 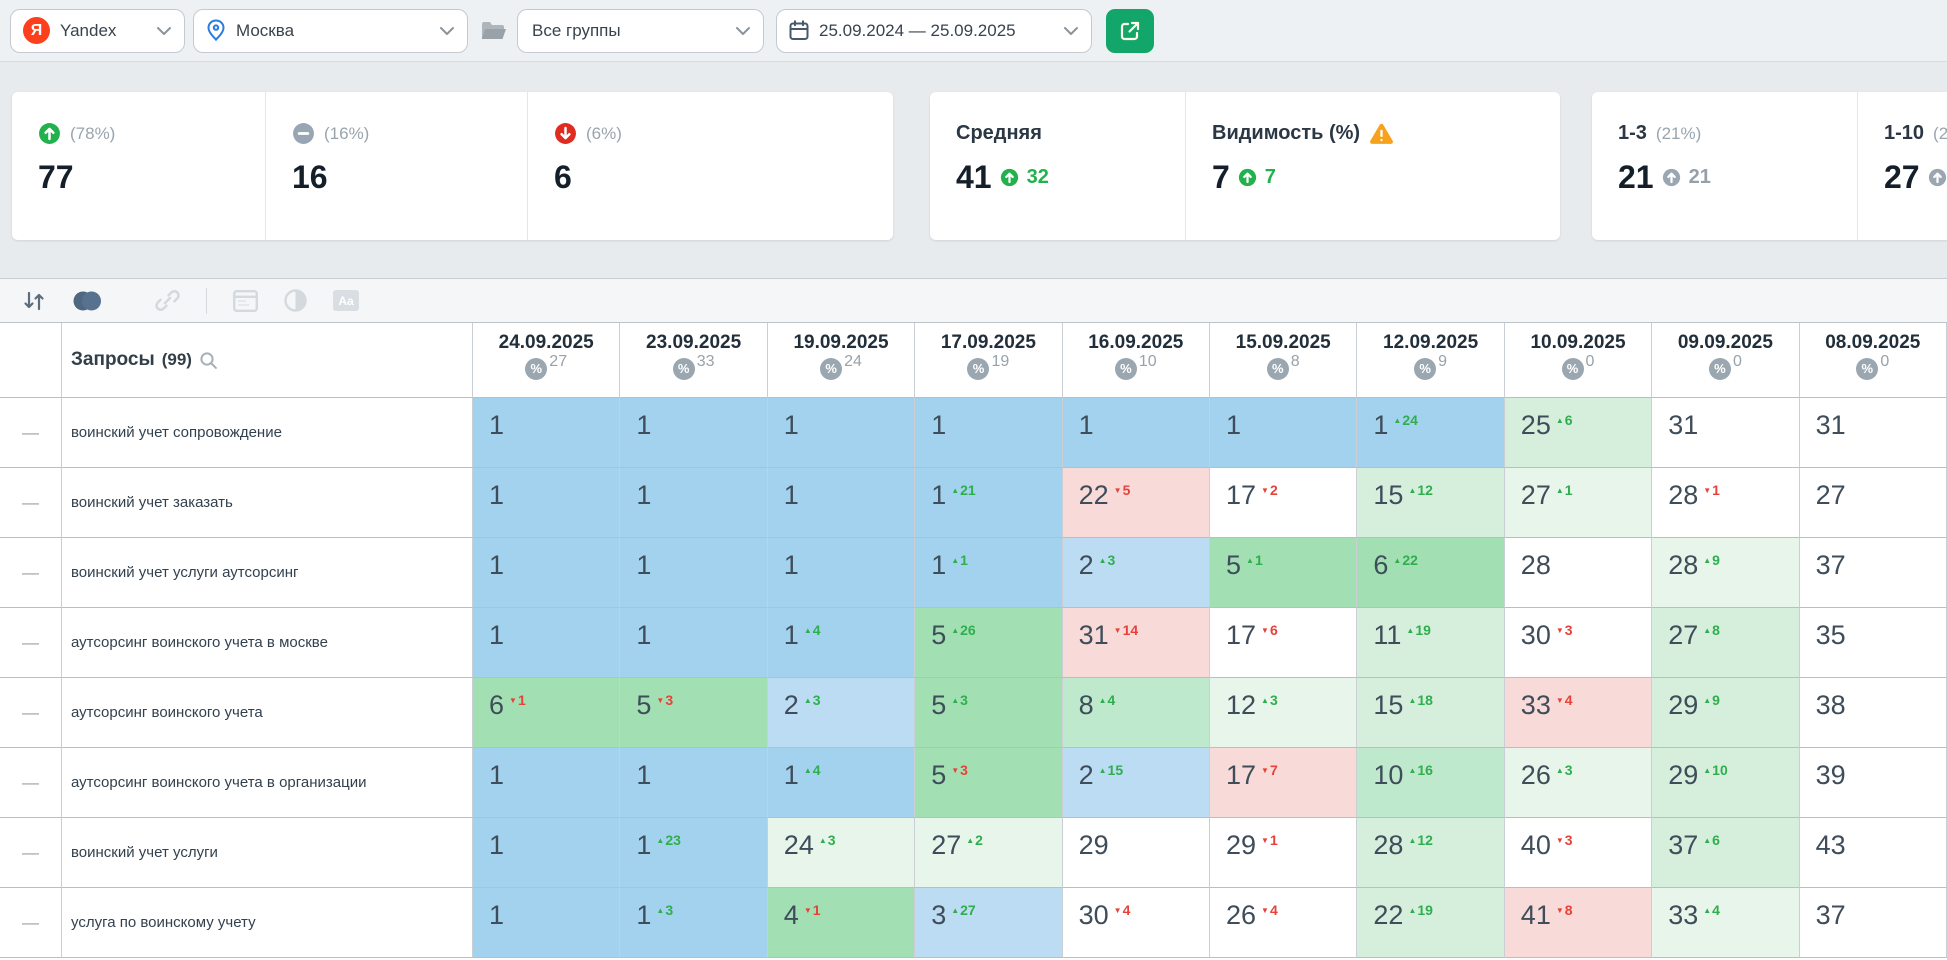 I want to click on snippet-panel-icon, so click(x=245, y=300).